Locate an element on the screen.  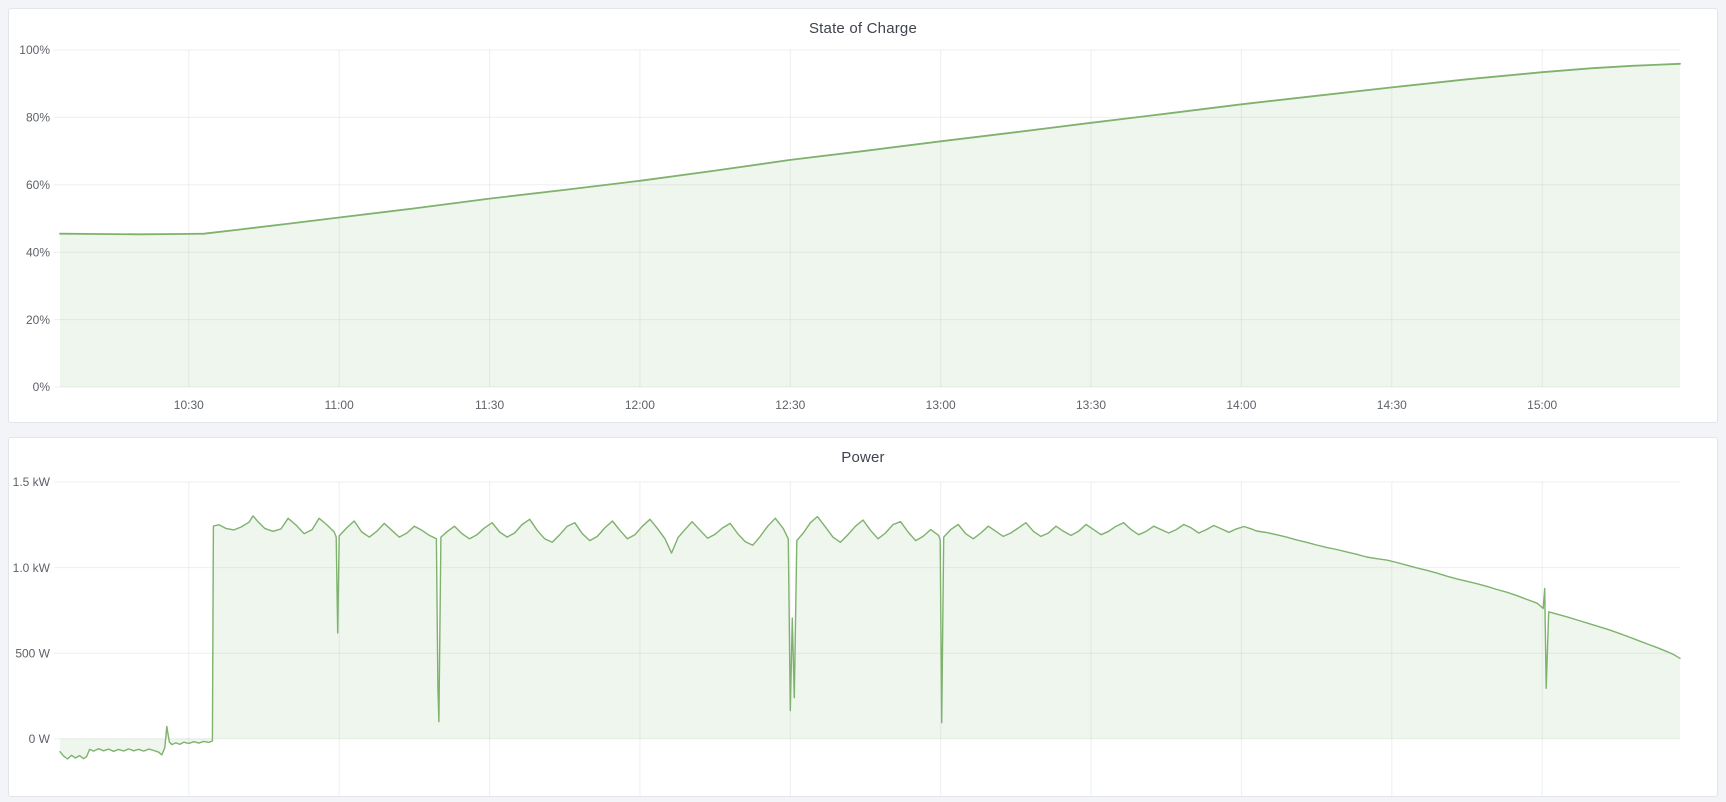
y-tick-label: 1.5 kW is located at coordinates (32, 482).